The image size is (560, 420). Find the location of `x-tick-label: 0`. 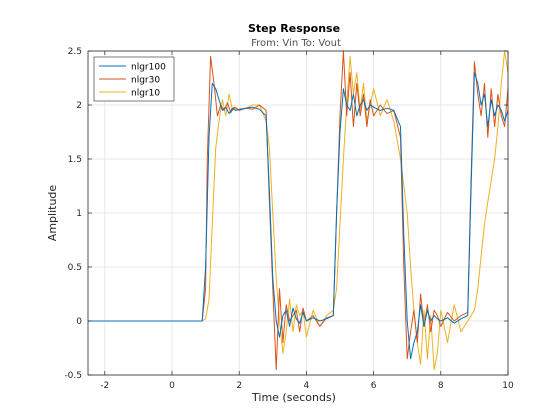

x-tick-label: 0 is located at coordinates (172, 386).